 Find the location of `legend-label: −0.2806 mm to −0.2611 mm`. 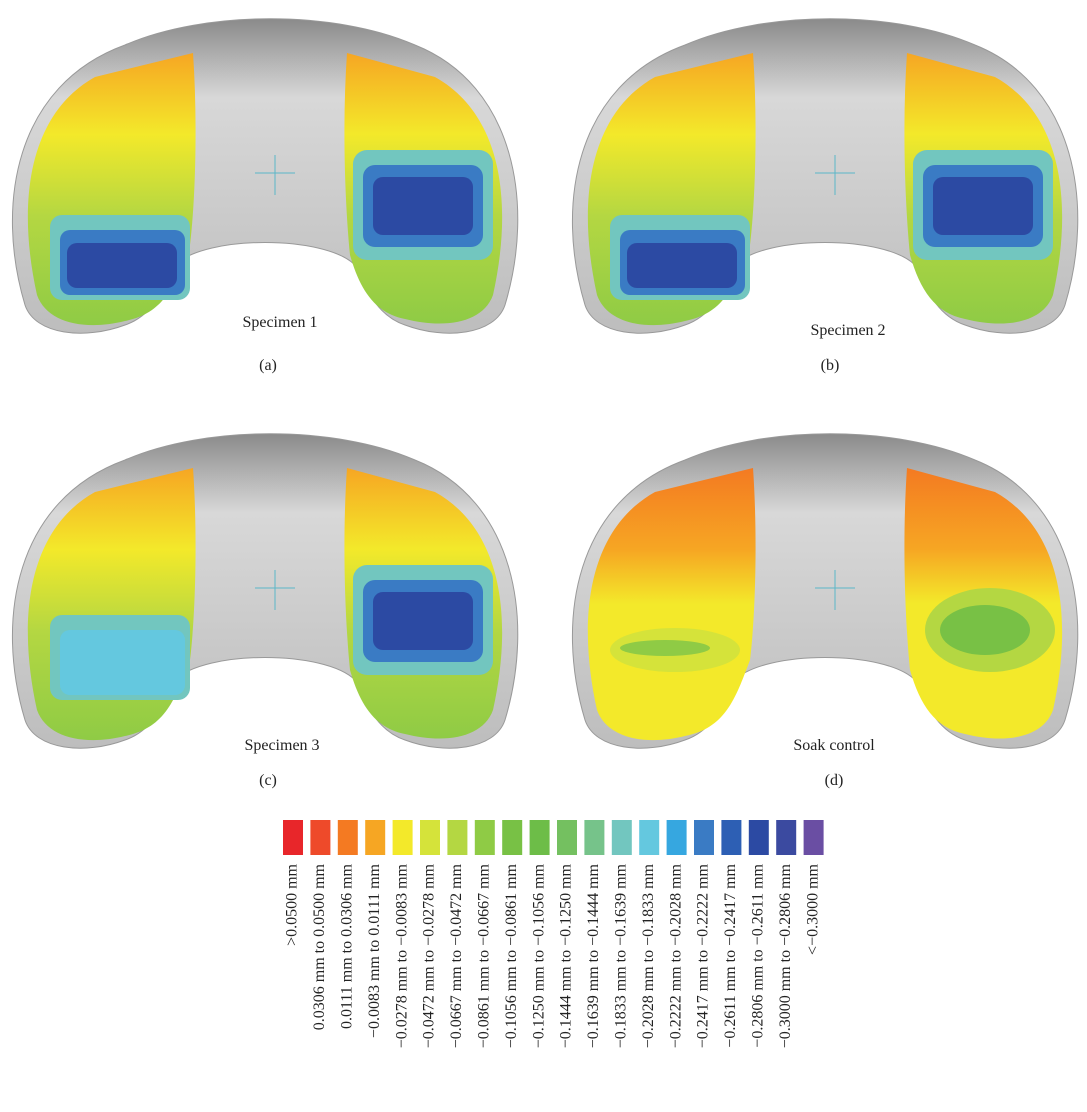

legend-label: −0.2806 mm to −0.2611 mm is located at coordinates (757, 955).